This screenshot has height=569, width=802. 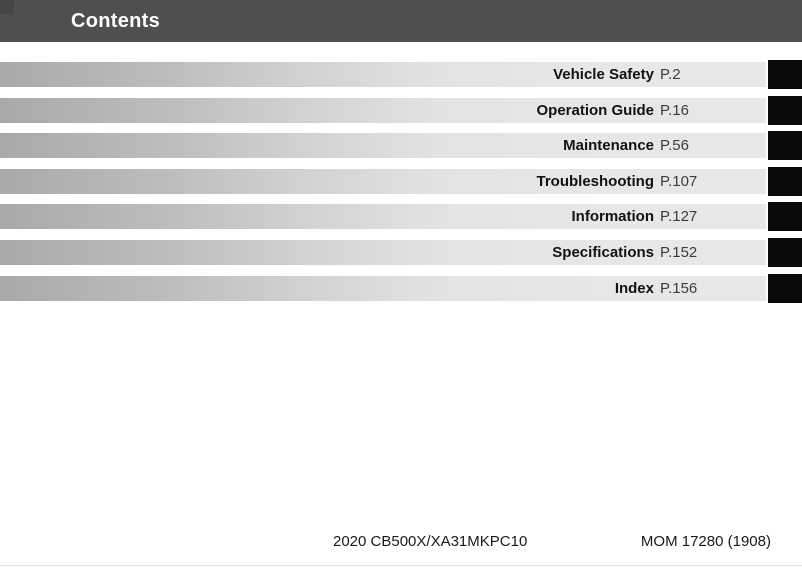 What do you see at coordinates (674, 145) in the screenshot?
I see `toc-entry-page: P.56` at bounding box center [674, 145].